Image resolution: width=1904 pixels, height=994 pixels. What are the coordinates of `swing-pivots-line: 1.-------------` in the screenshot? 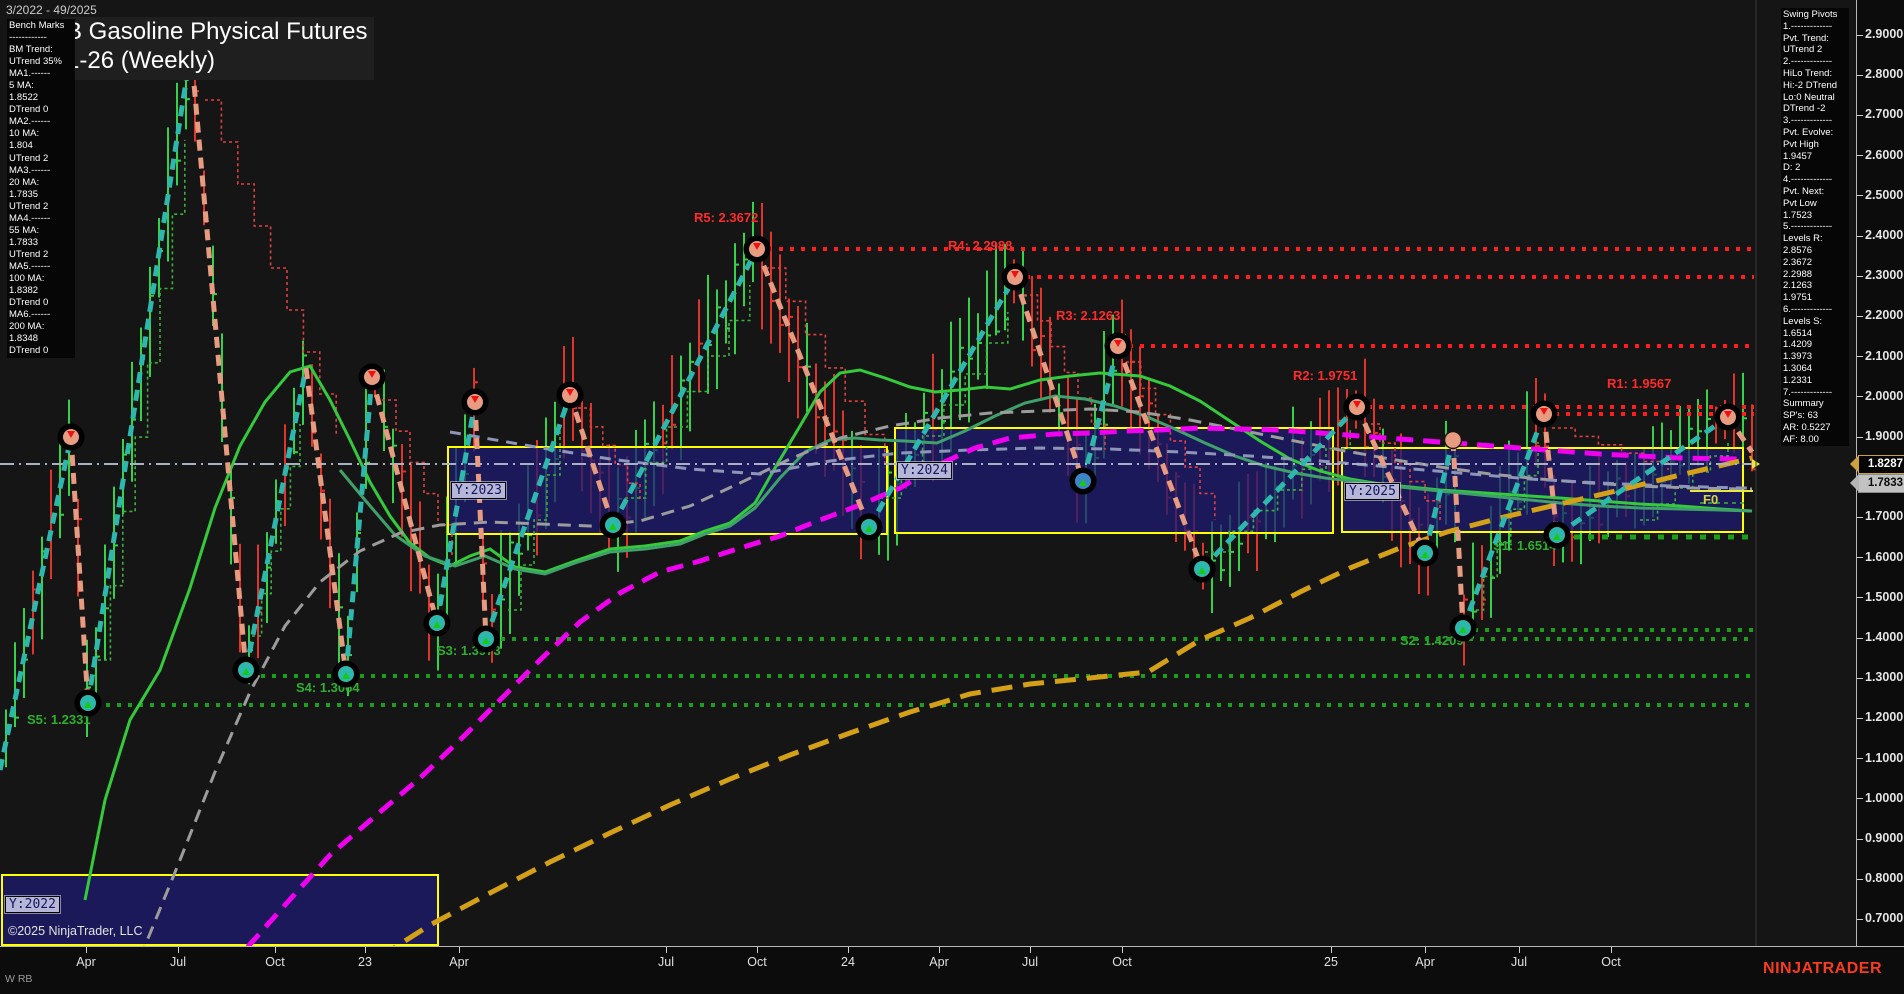 It's located at (1808, 26).